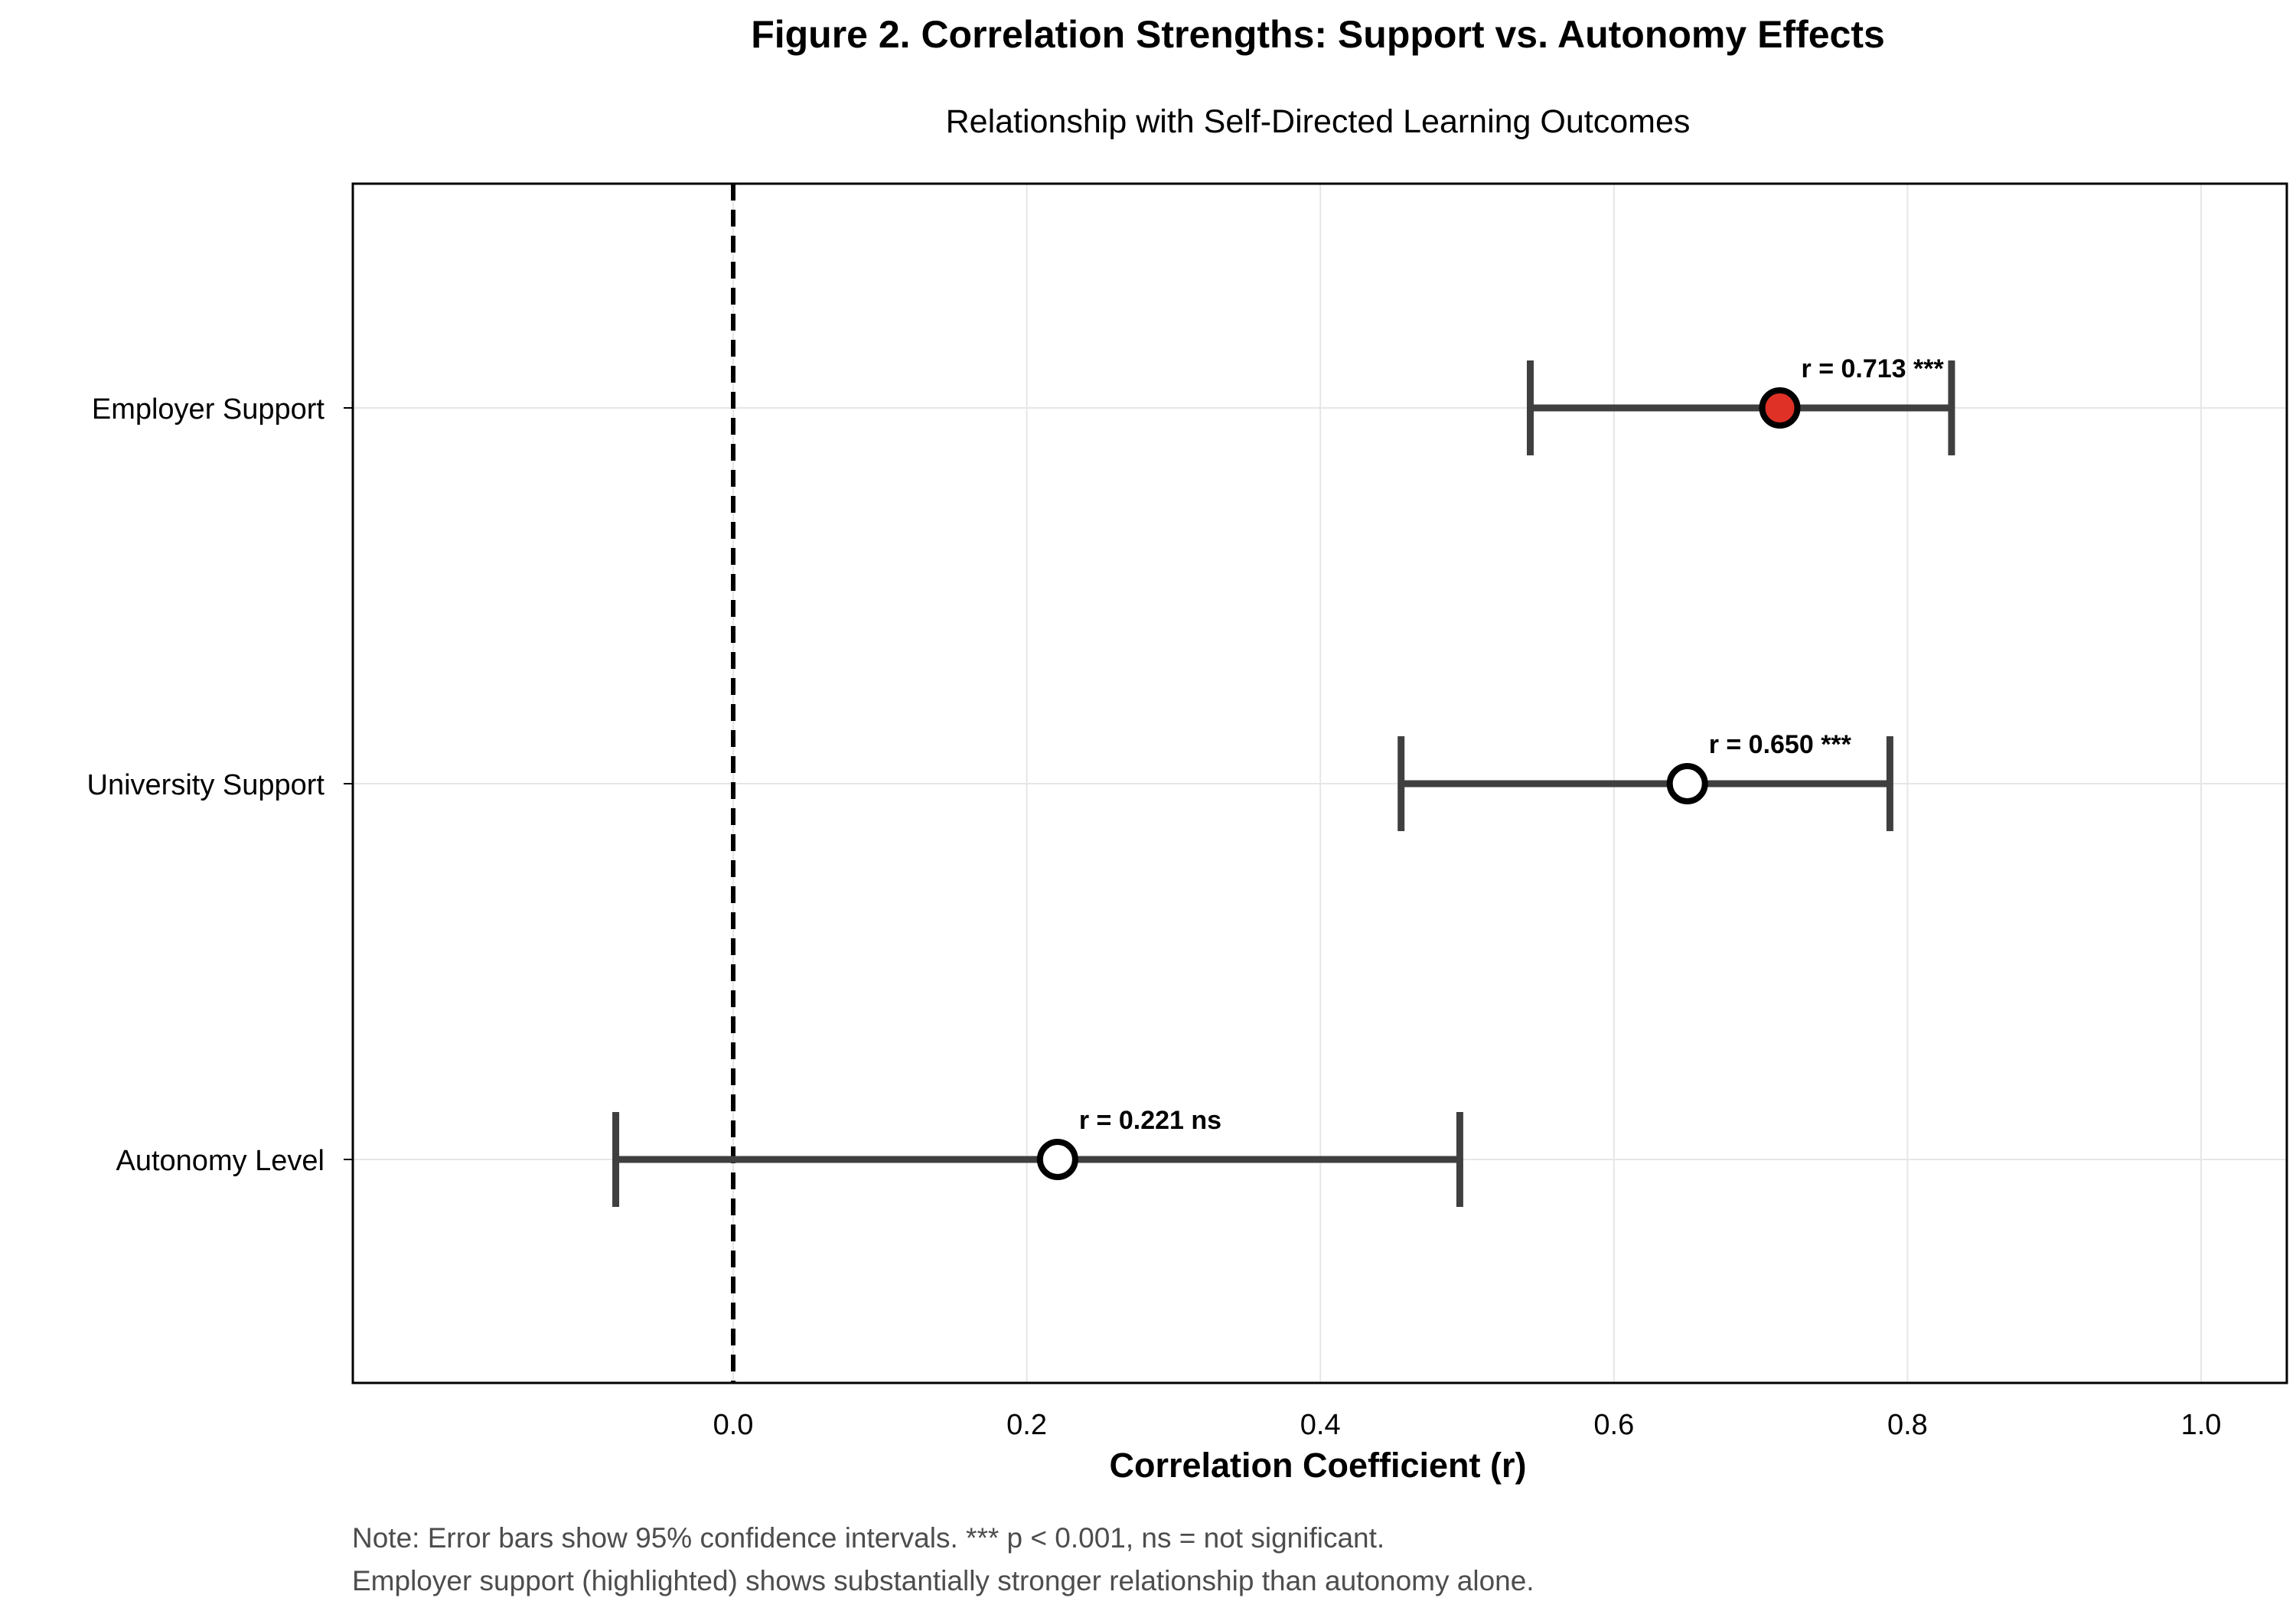  What do you see at coordinates (1613, 1425) in the screenshot?
I see `x-tick-label: 0.6` at bounding box center [1613, 1425].